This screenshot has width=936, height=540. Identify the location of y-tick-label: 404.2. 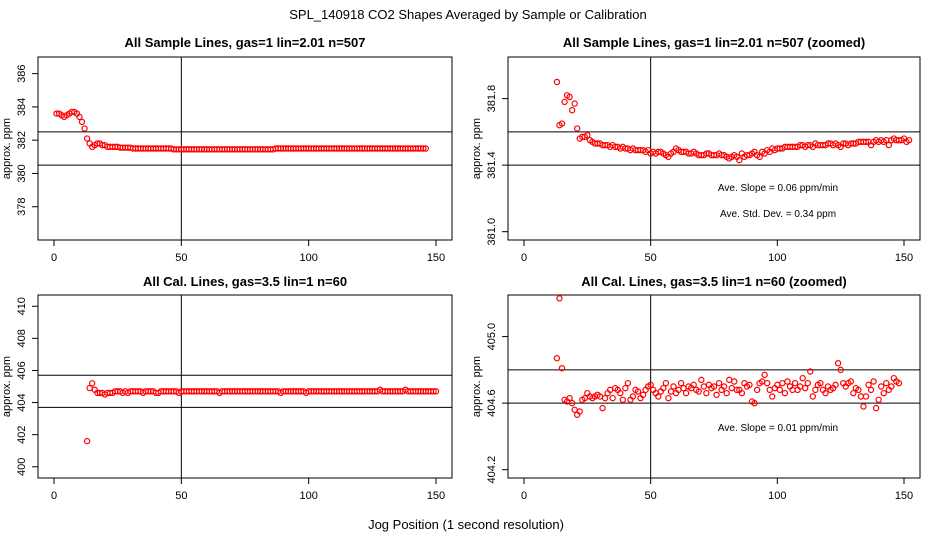
(492, 470).